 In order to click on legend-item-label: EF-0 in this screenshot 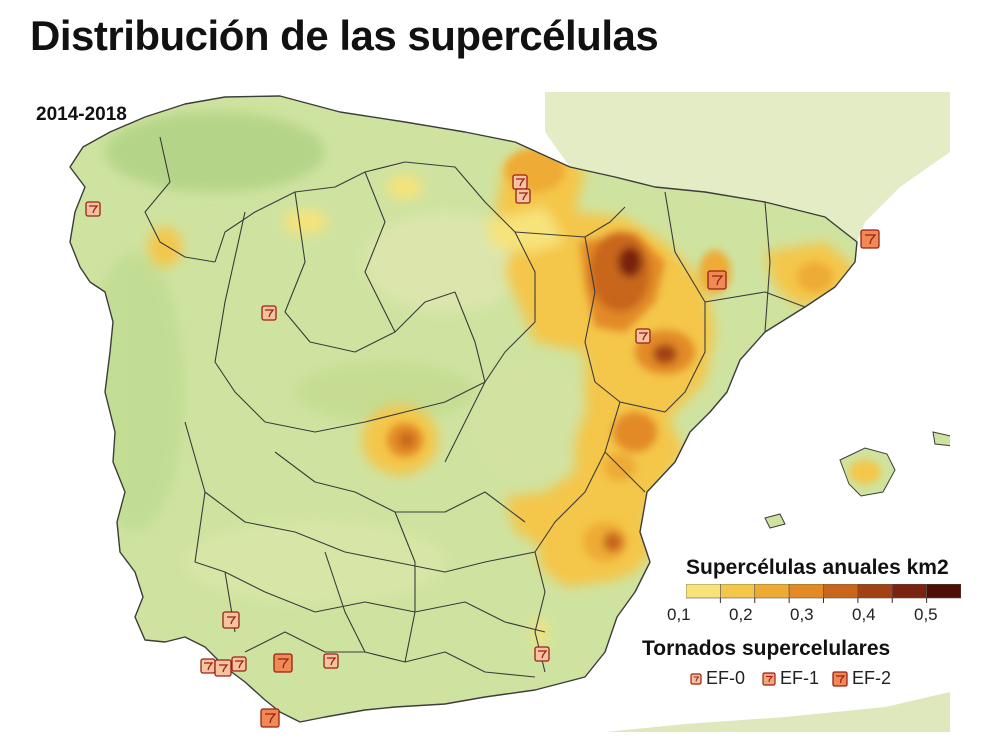, I will do `click(726, 678)`.